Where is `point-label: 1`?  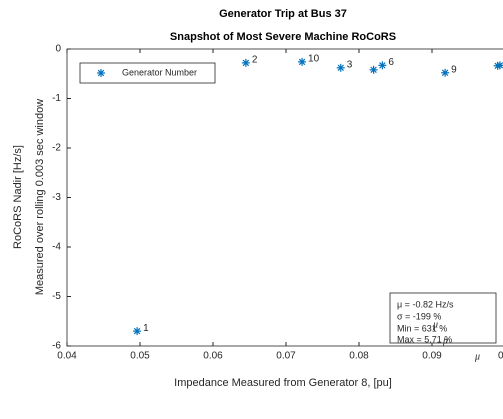 point-label: 1 is located at coordinates (146, 328).